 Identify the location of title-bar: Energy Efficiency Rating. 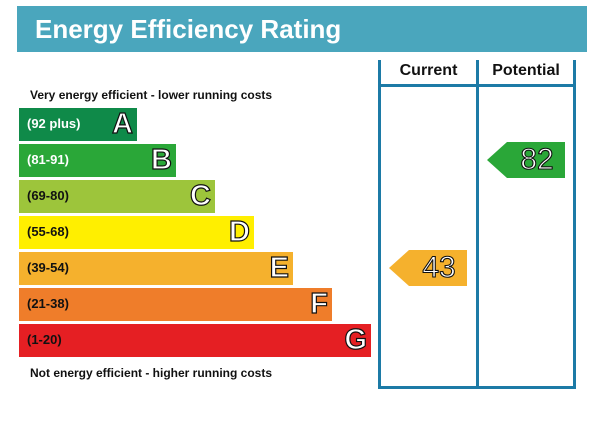
(302, 29).